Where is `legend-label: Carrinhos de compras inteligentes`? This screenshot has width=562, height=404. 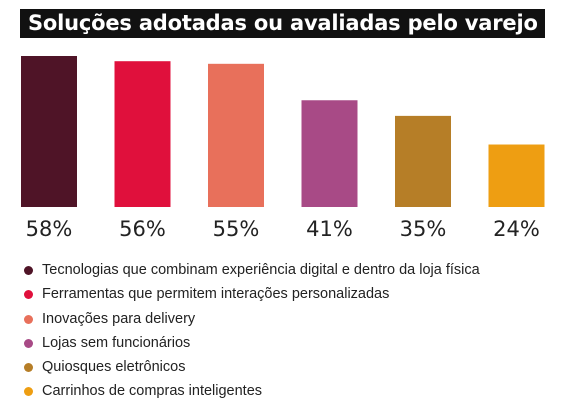 legend-label: Carrinhos de compras inteligentes is located at coordinates (152, 391).